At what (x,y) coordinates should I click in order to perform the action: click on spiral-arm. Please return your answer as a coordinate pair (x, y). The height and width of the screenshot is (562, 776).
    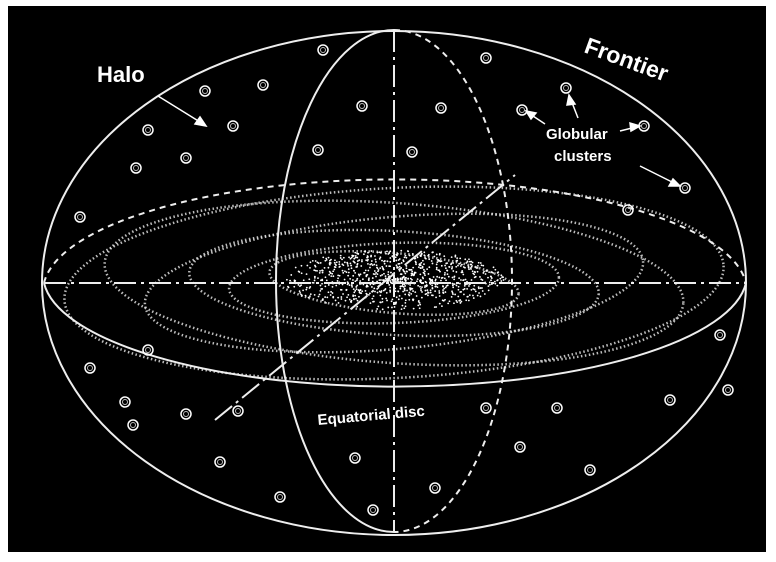
    Looking at the image, I should click on (394, 283).